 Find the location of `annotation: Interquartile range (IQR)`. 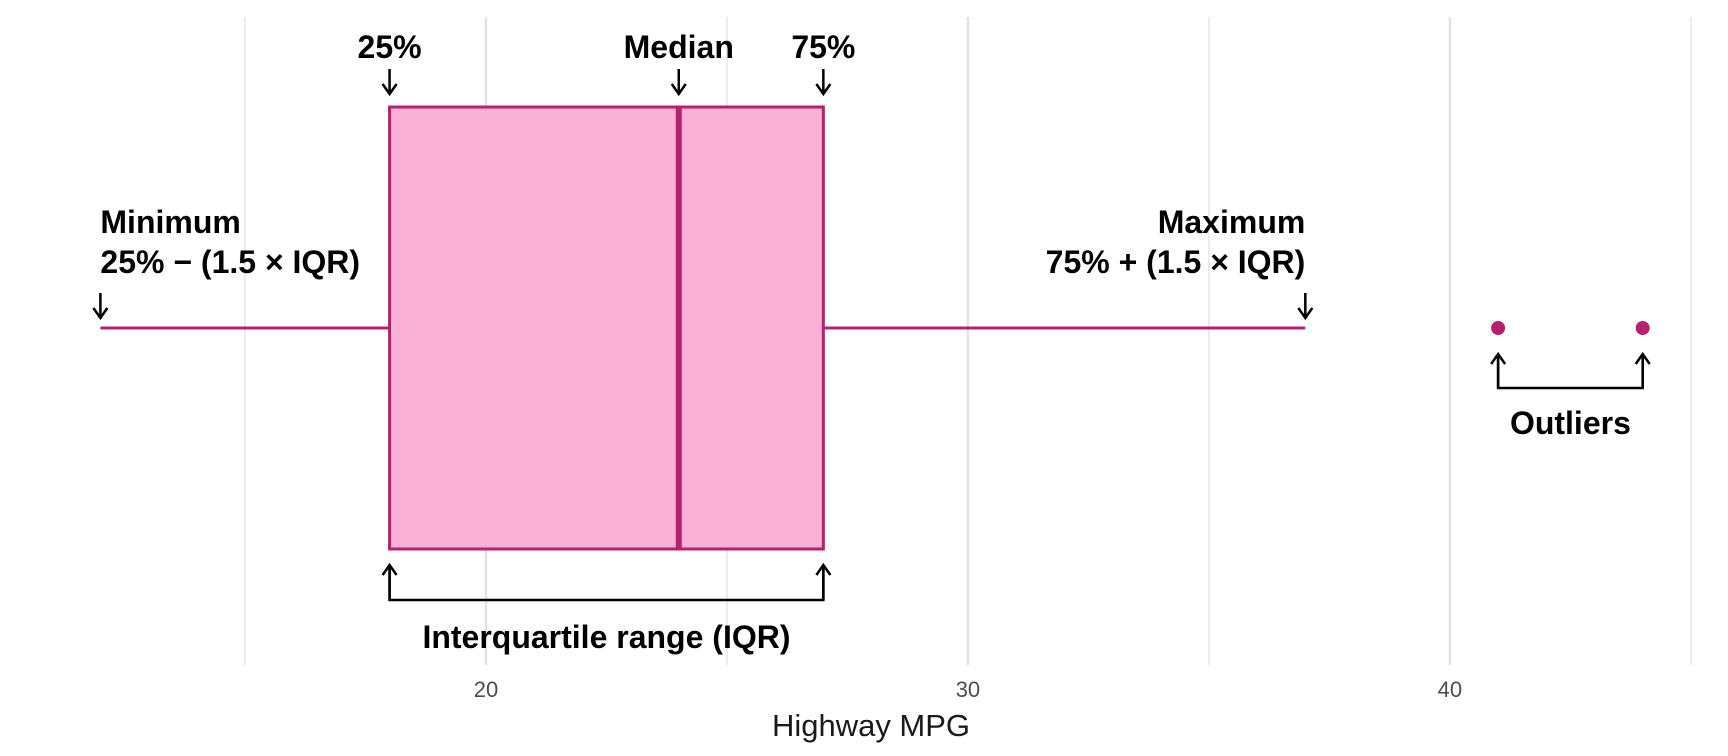

annotation: Interquartile range (IQR) is located at coordinates (606, 637).